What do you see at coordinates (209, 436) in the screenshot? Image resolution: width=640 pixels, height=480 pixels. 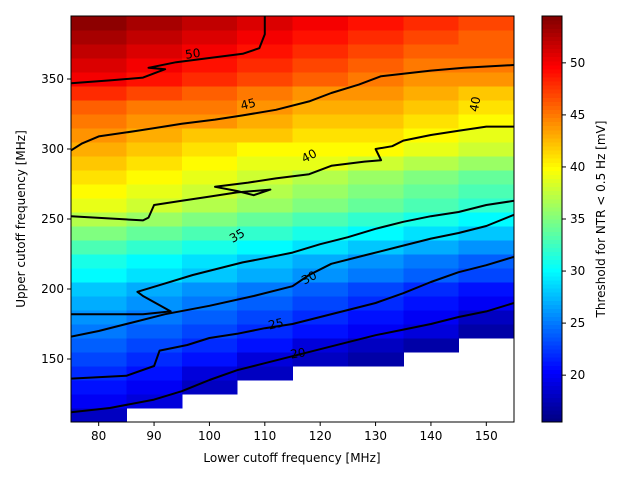 I see `x-tick-label: 100` at bounding box center [209, 436].